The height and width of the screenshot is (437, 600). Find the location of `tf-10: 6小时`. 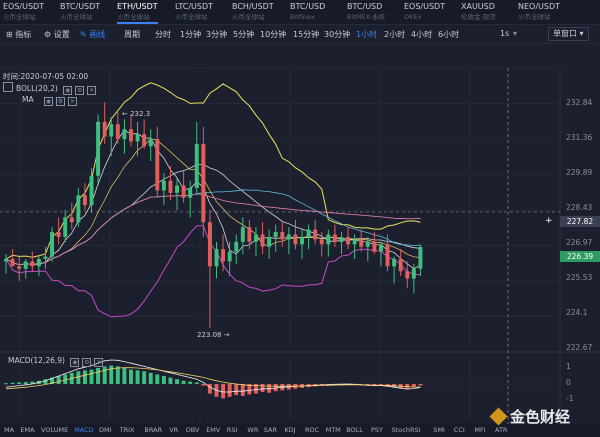

tf-10: 6小时 is located at coordinates (449, 34).